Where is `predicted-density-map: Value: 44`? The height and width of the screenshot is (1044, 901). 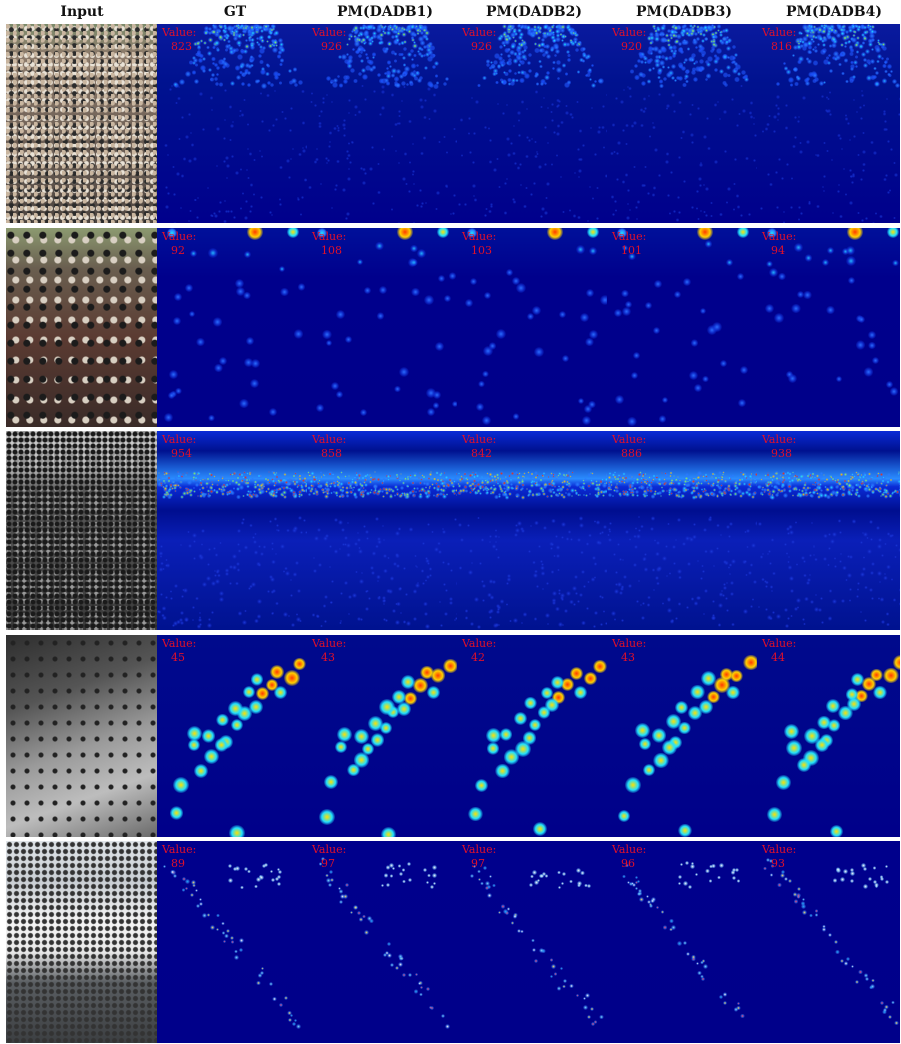 predicted-density-map: Value: 44 is located at coordinates (828, 736).